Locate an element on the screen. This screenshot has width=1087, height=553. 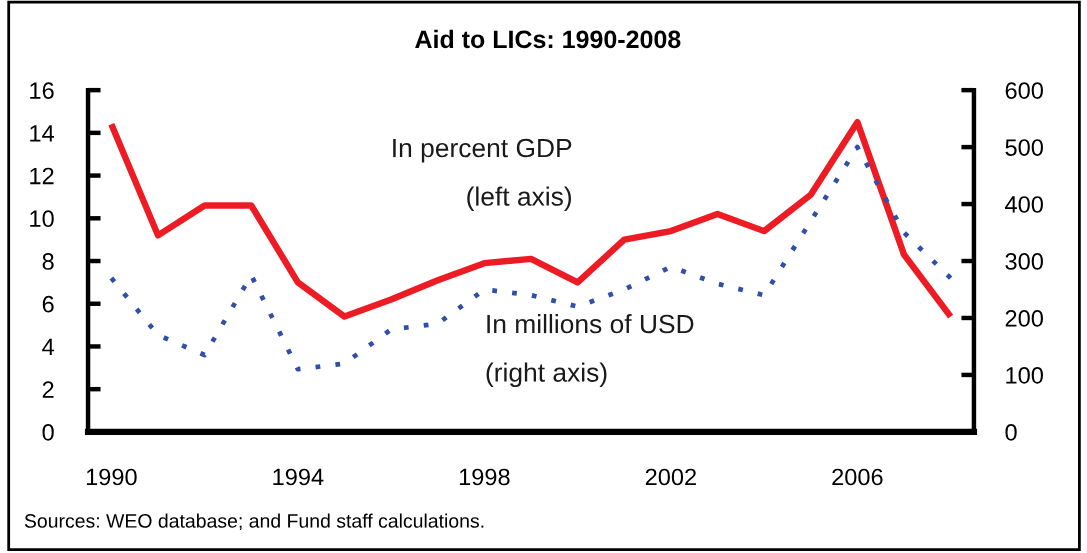
y-tick-label: 10 is located at coordinates (42, 219).